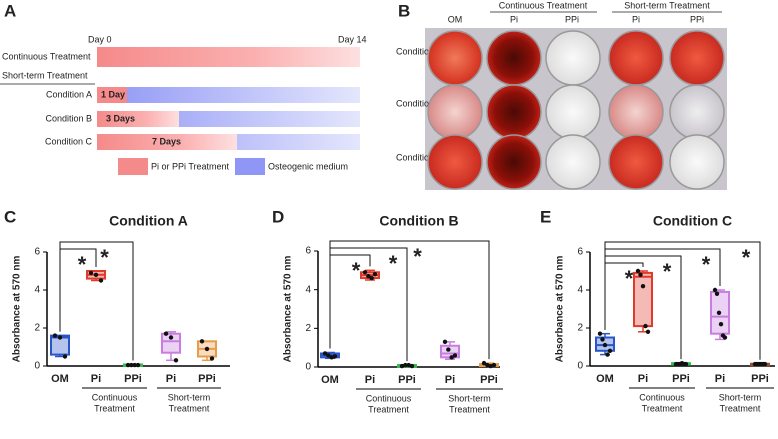 The image size is (778, 439). Describe the element at coordinates (69, 94) in the screenshot. I see `row-label: Condition A` at that location.